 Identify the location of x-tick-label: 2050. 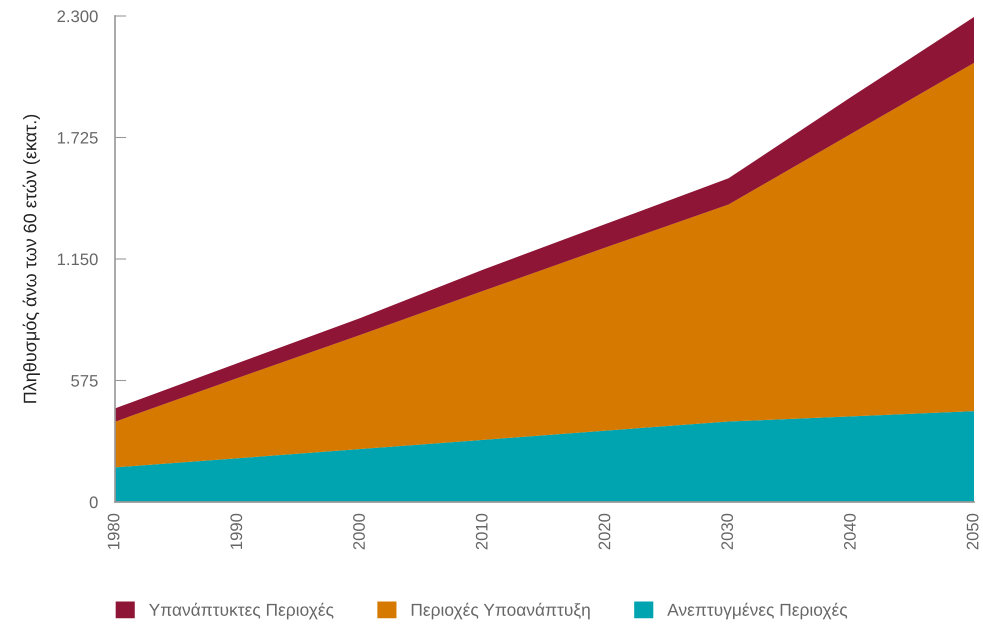
(972, 532).